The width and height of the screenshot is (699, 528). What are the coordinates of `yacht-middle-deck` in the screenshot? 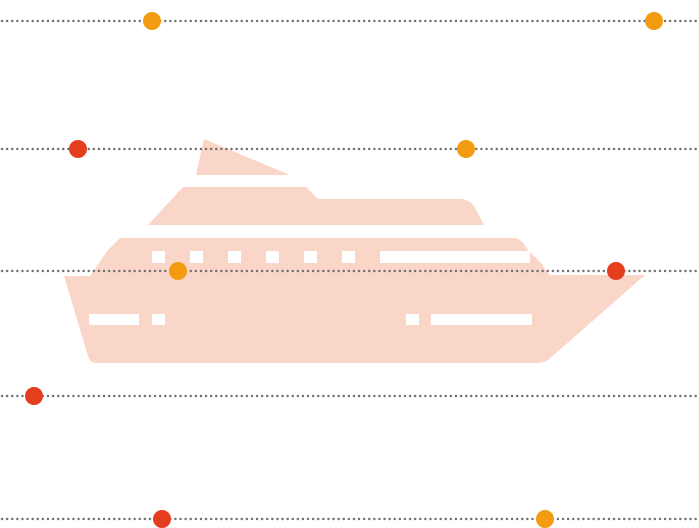 It's located at (318, 244).